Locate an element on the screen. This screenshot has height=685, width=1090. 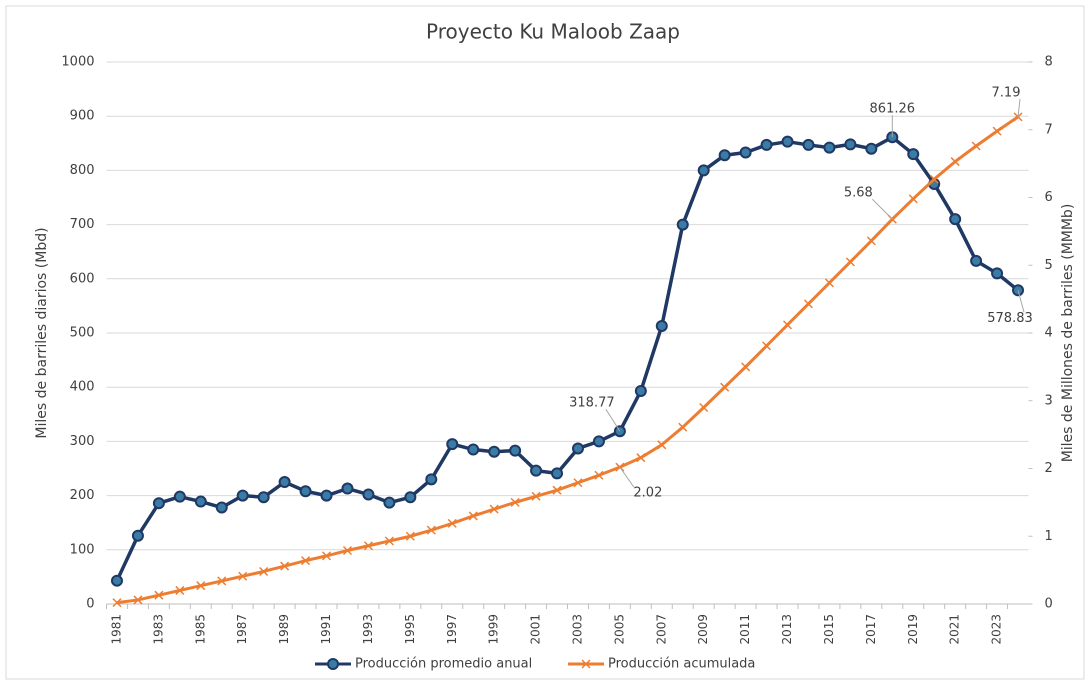
x-tick-label: 2019 is located at coordinates (913, 629).